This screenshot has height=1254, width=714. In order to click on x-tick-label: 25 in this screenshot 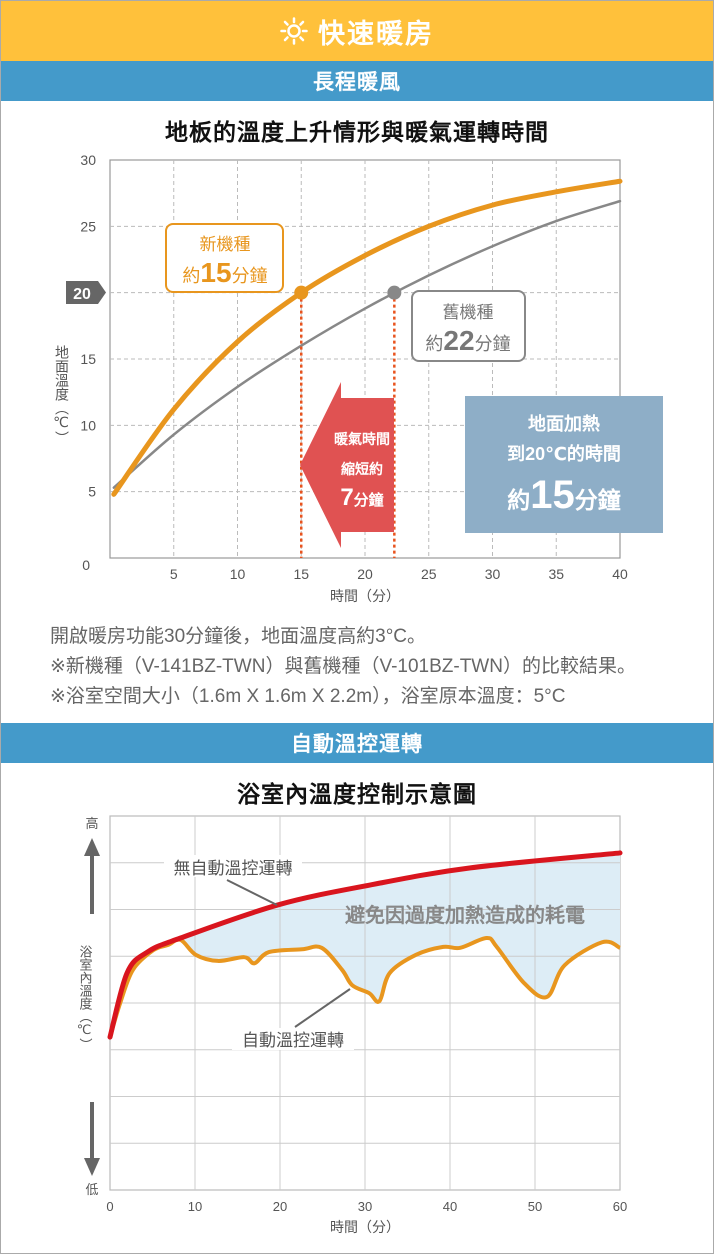, I will do `click(429, 574)`.